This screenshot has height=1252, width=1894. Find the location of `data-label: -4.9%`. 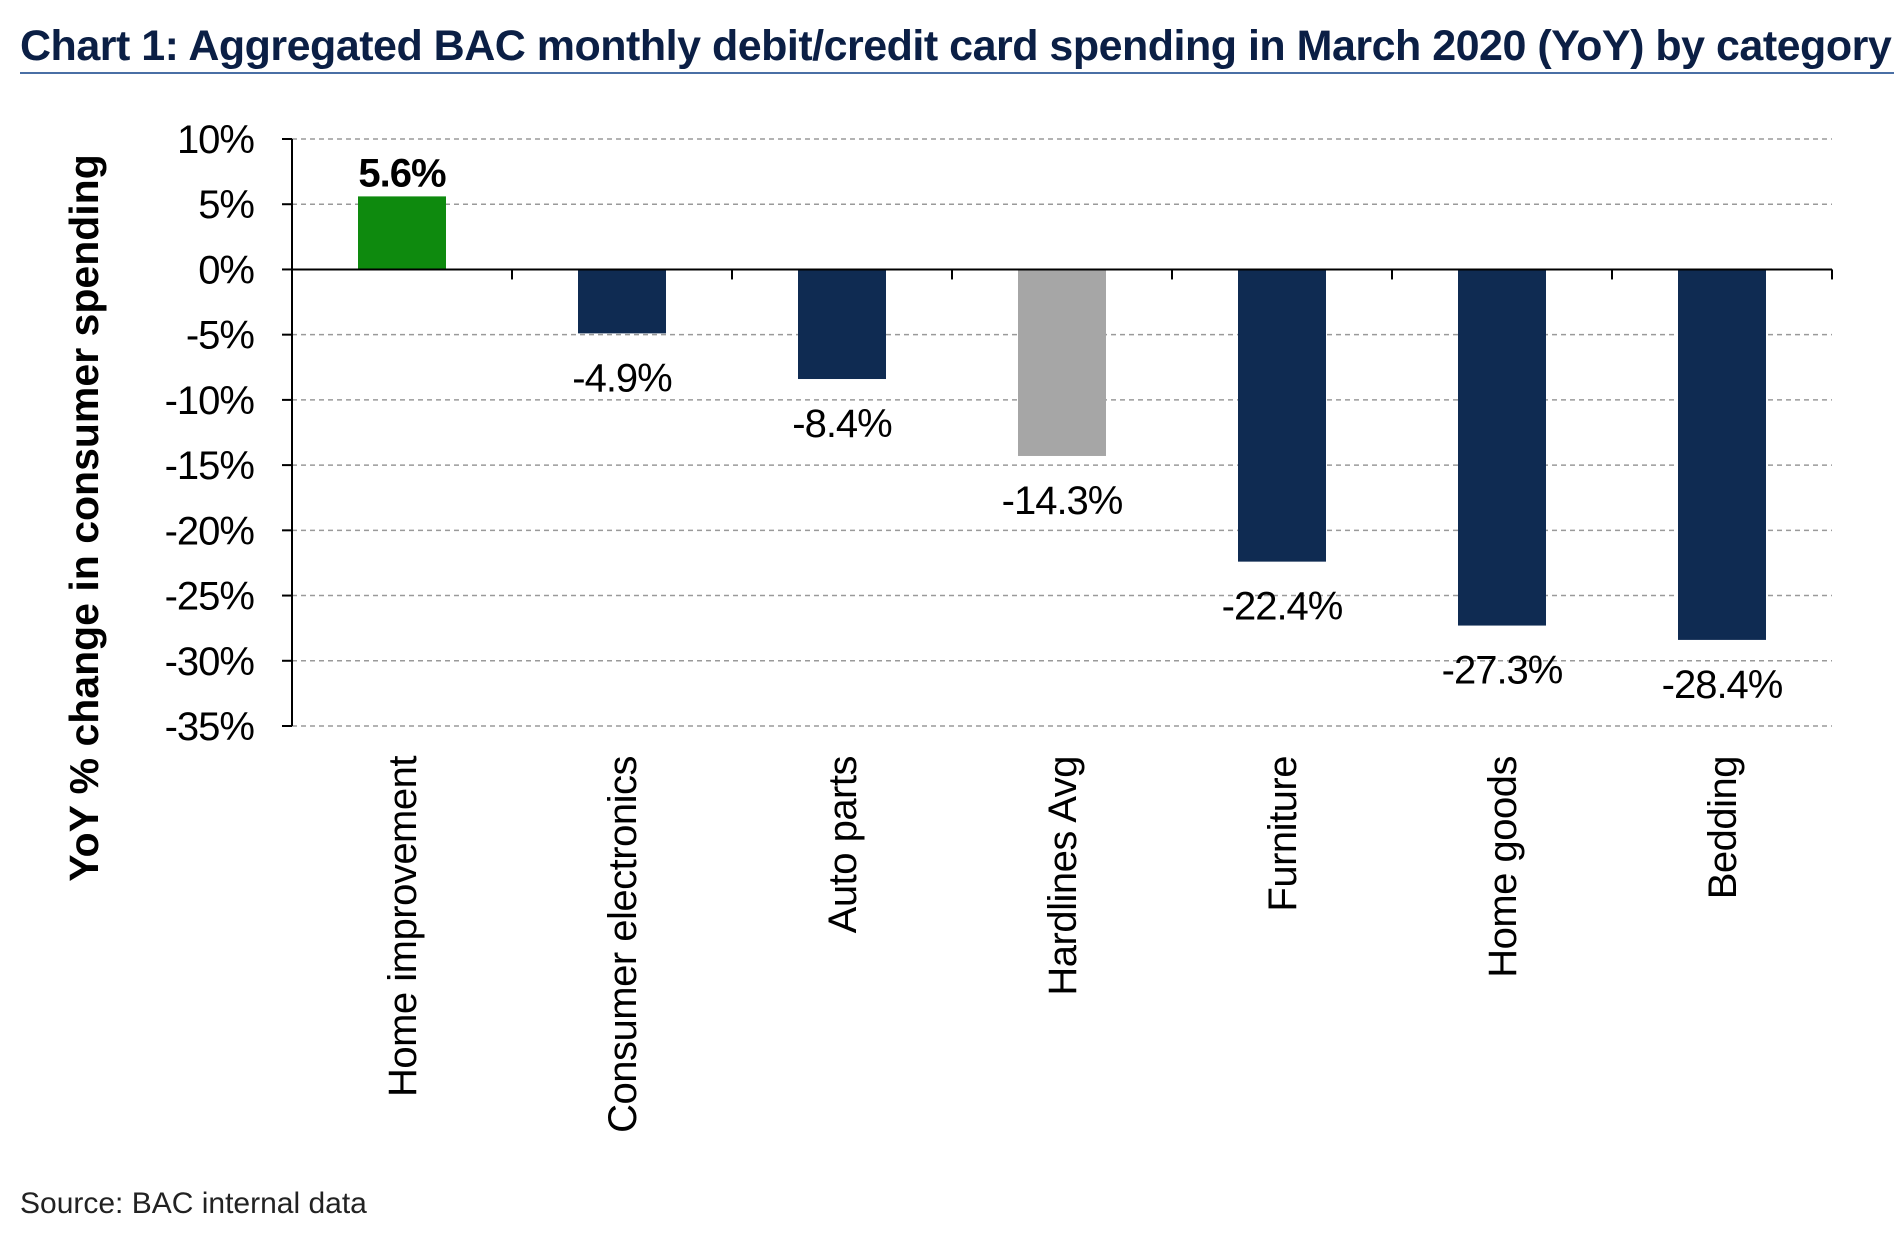

data-label: -4.9% is located at coordinates (622, 378).